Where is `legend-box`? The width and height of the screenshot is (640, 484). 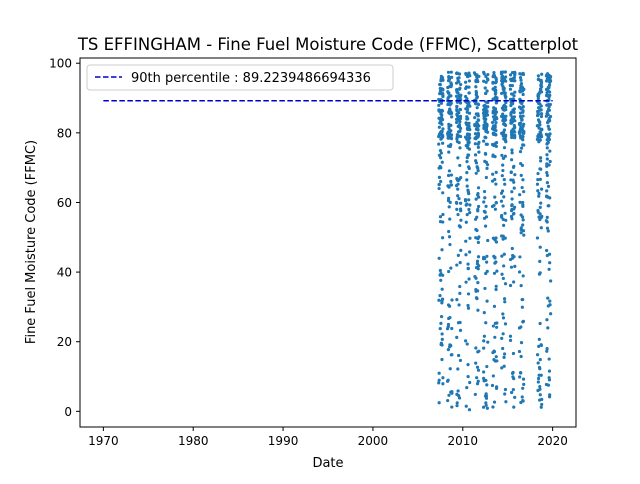
legend-box is located at coordinates (240, 77).